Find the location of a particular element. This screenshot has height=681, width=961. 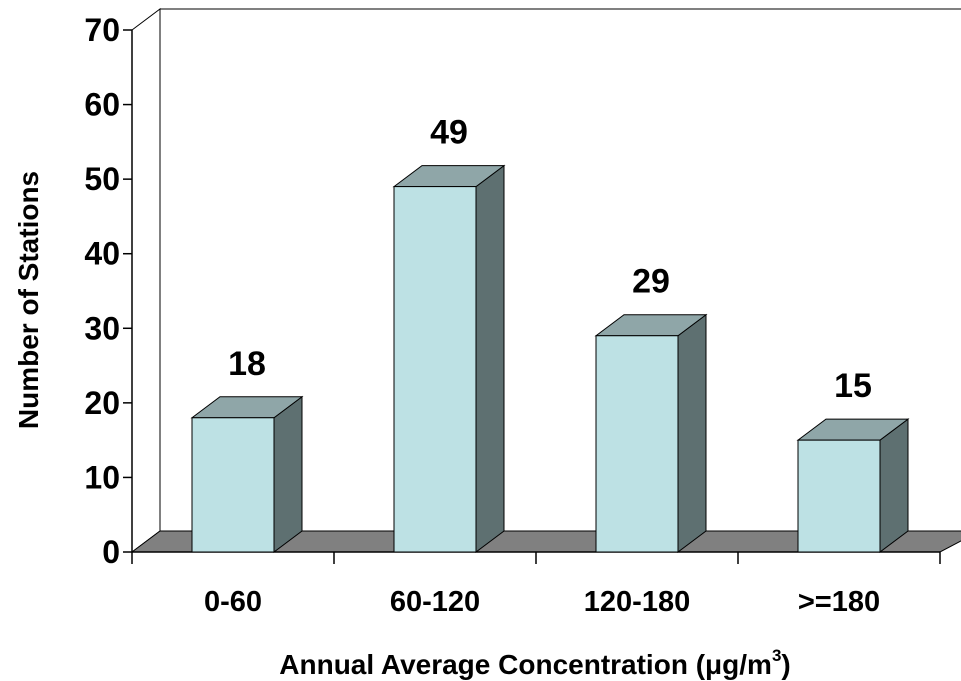

y-tick-label: 0 is located at coordinates (111, 552).